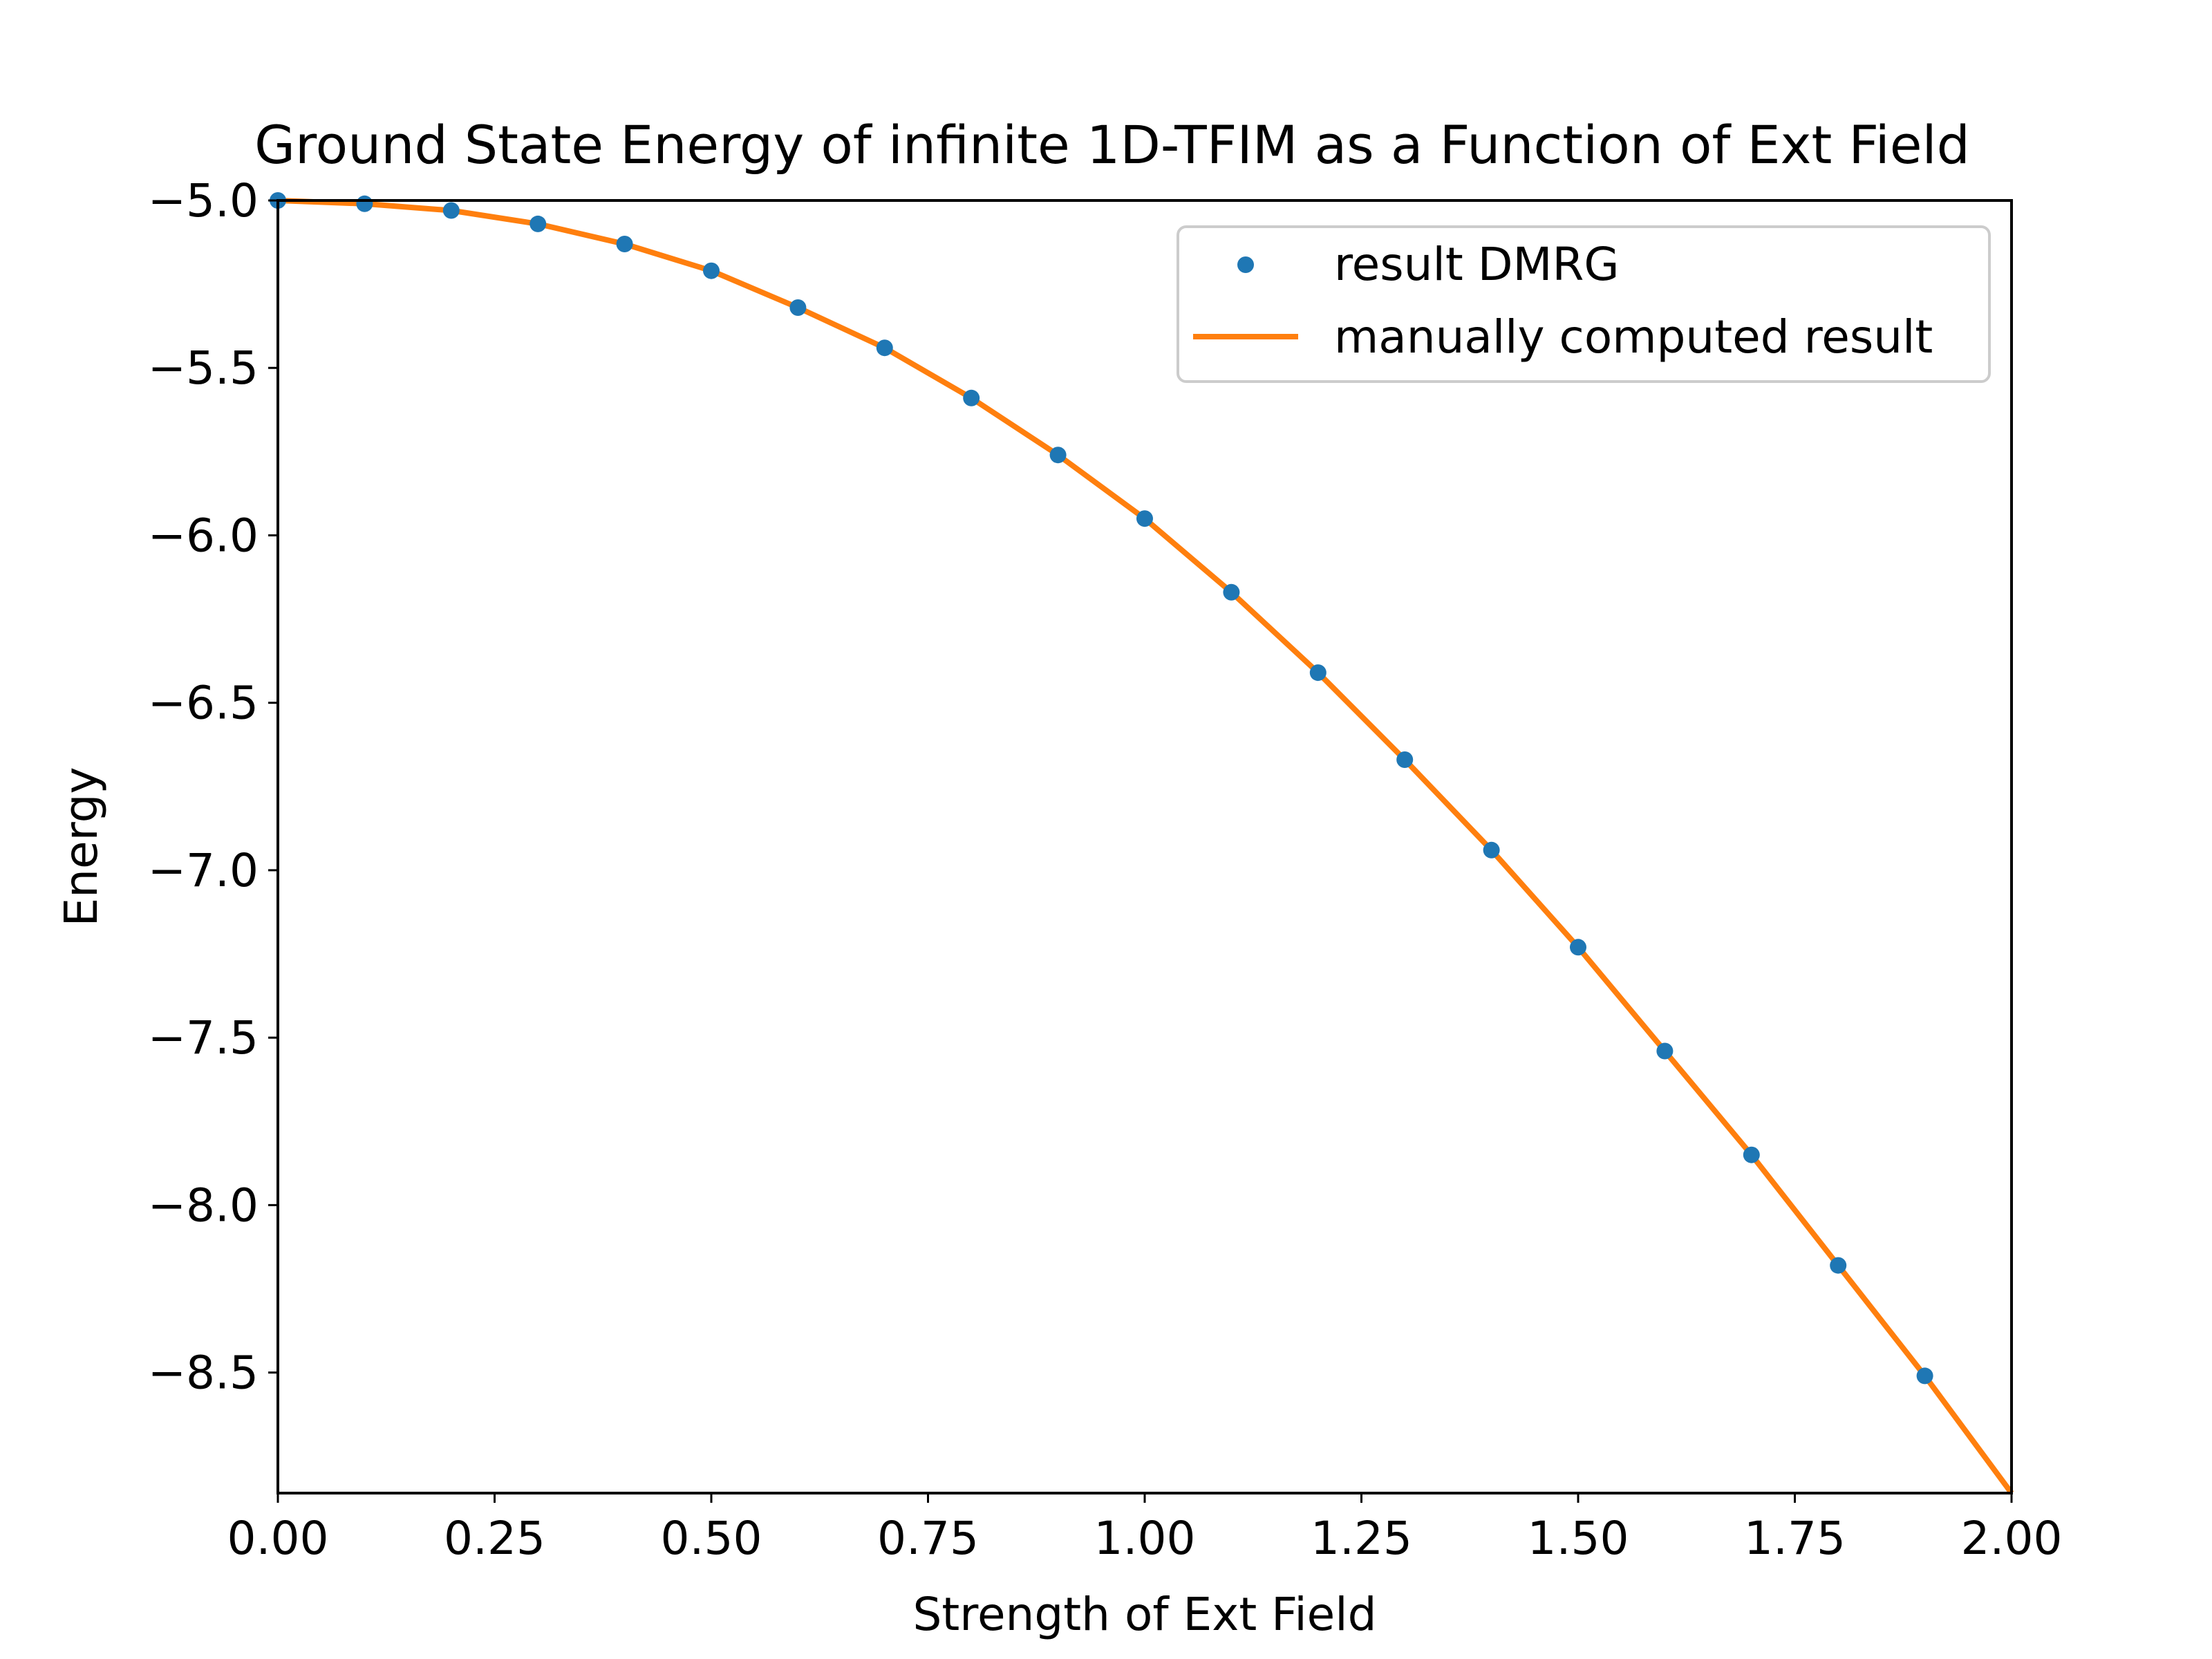  Describe the element at coordinates (1633, 337) in the screenshot. I see `legend-label-manual: manually computed result` at that location.